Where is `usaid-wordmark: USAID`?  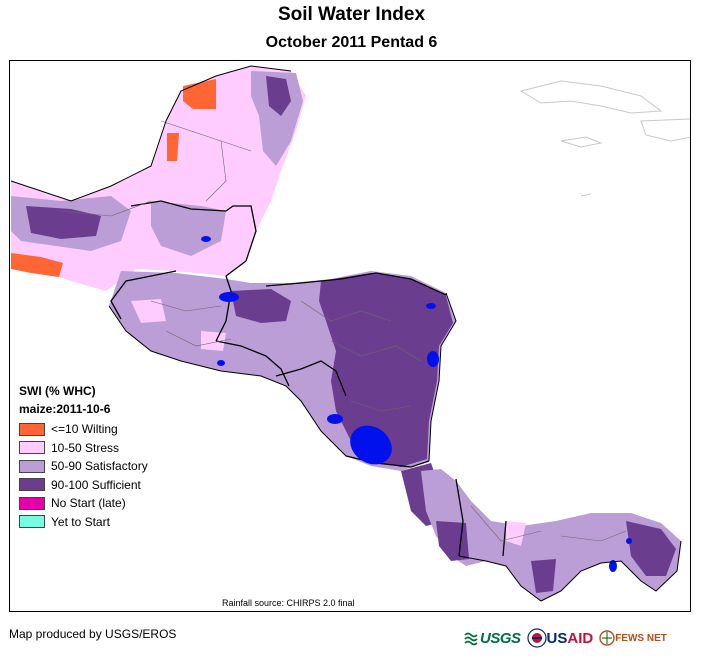 usaid-wordmark: USAID is located at coordinates (570, 638).